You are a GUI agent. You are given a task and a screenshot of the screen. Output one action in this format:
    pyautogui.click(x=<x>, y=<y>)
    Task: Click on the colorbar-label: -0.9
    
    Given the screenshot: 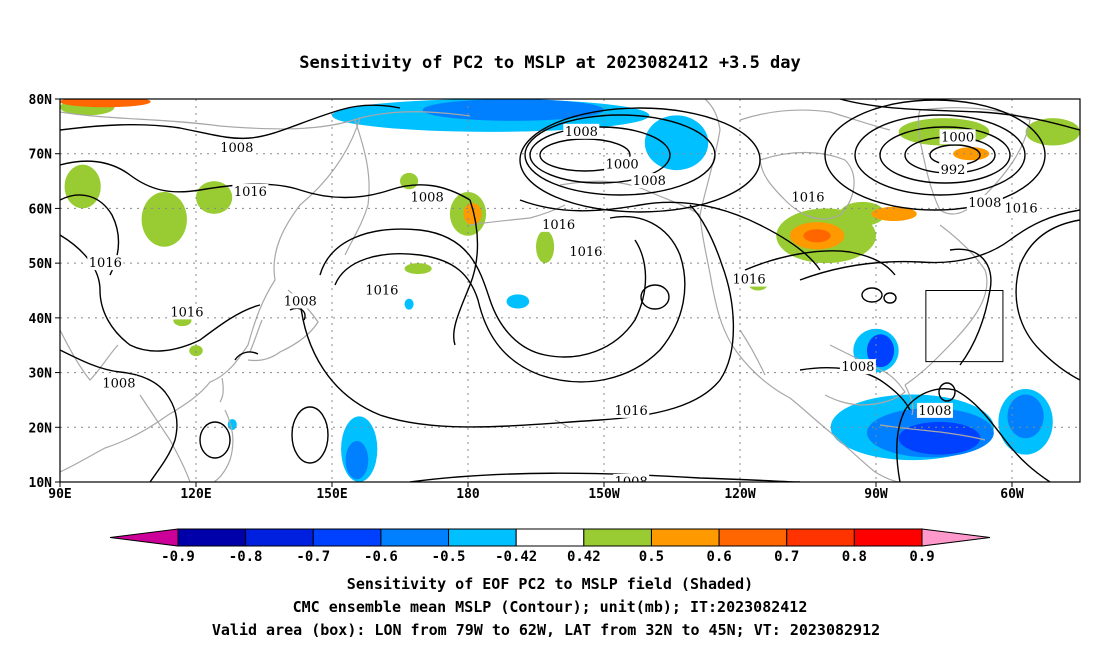 What is the action you would take?
    pyautogui.click(x=178, y=557)
    